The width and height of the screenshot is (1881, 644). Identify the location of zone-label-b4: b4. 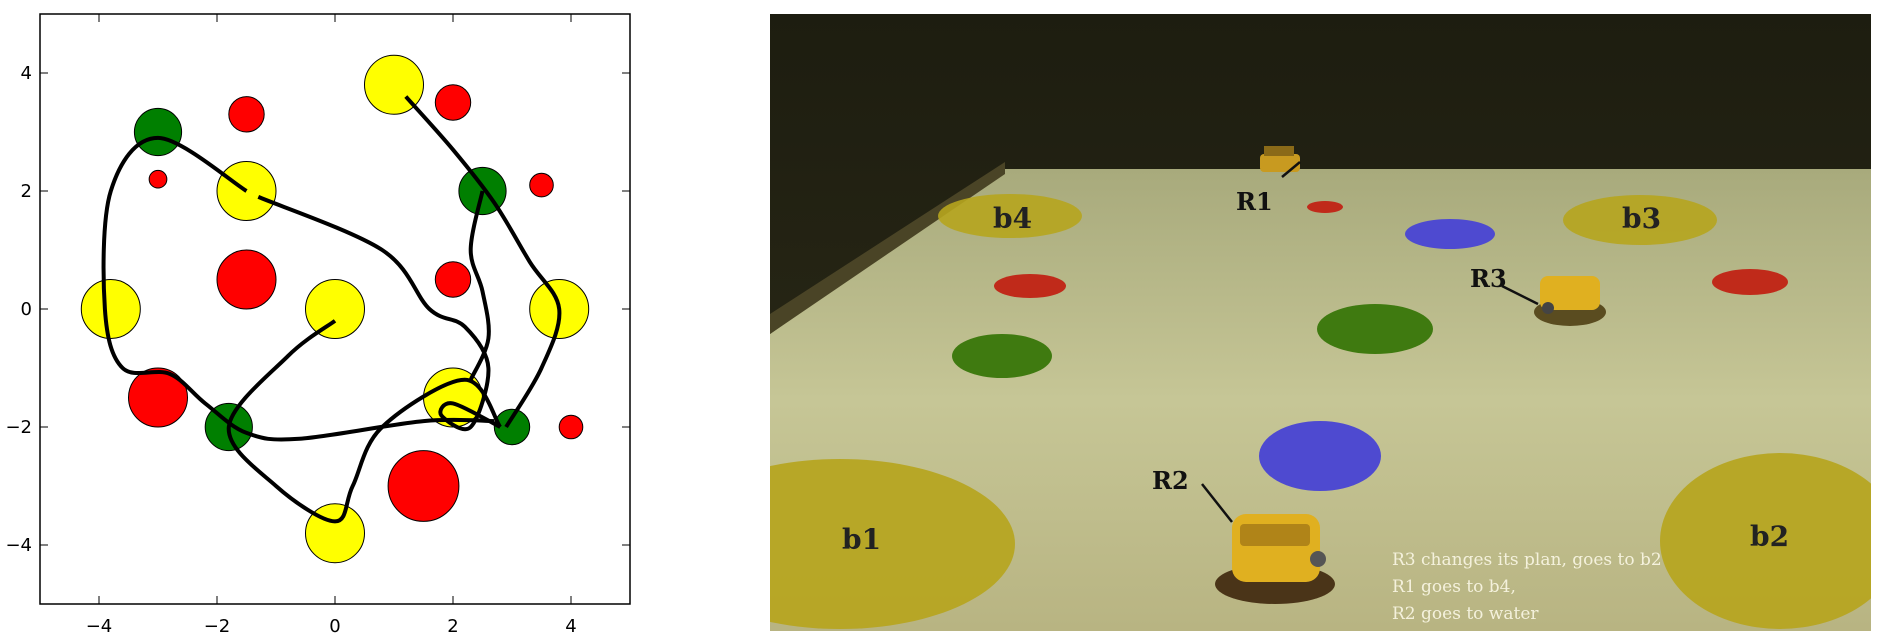
(1012, 218).